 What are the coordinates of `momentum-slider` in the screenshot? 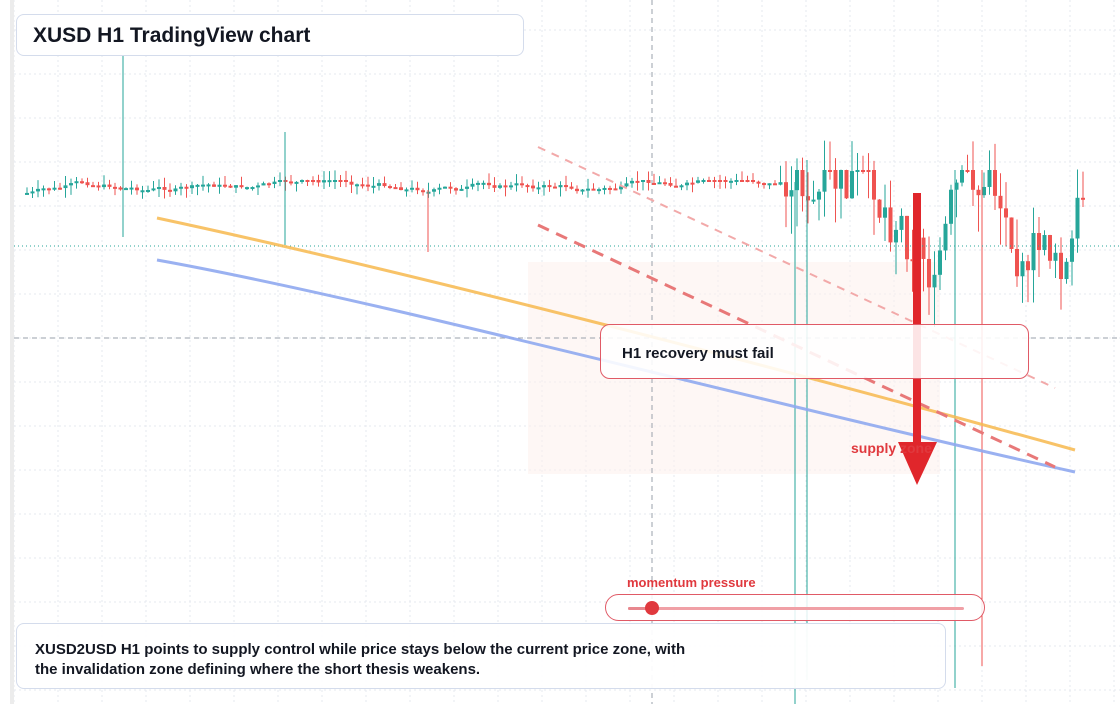 It's located at (795, 607).